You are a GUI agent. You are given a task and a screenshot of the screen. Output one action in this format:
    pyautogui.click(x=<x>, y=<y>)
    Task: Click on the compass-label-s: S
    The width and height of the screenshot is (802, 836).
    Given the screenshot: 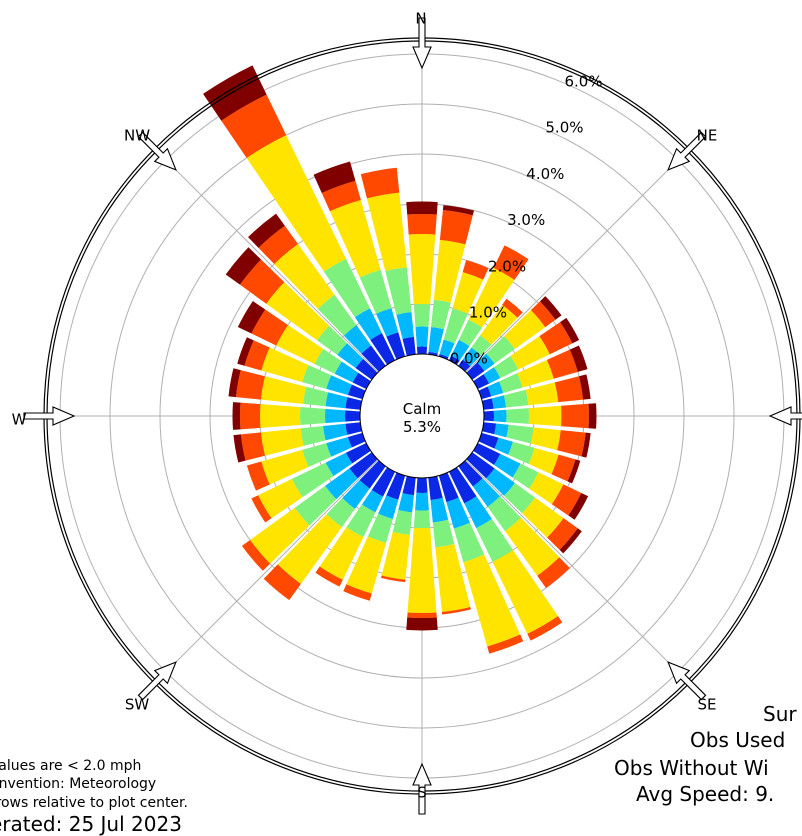 What is the action you would take?
    pyautogui.click(x=422, y=793)
    